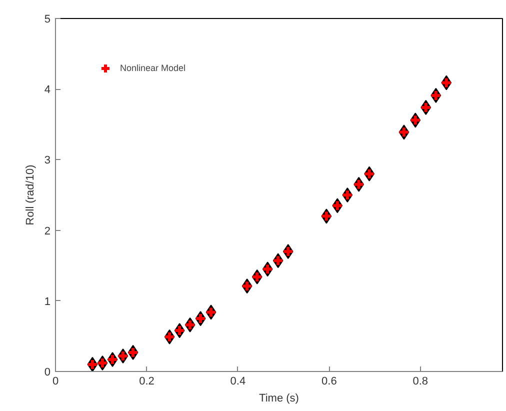 This screenshot has width=506, height=411. I want to click on y-tick-label: 4, so click(47, 90).